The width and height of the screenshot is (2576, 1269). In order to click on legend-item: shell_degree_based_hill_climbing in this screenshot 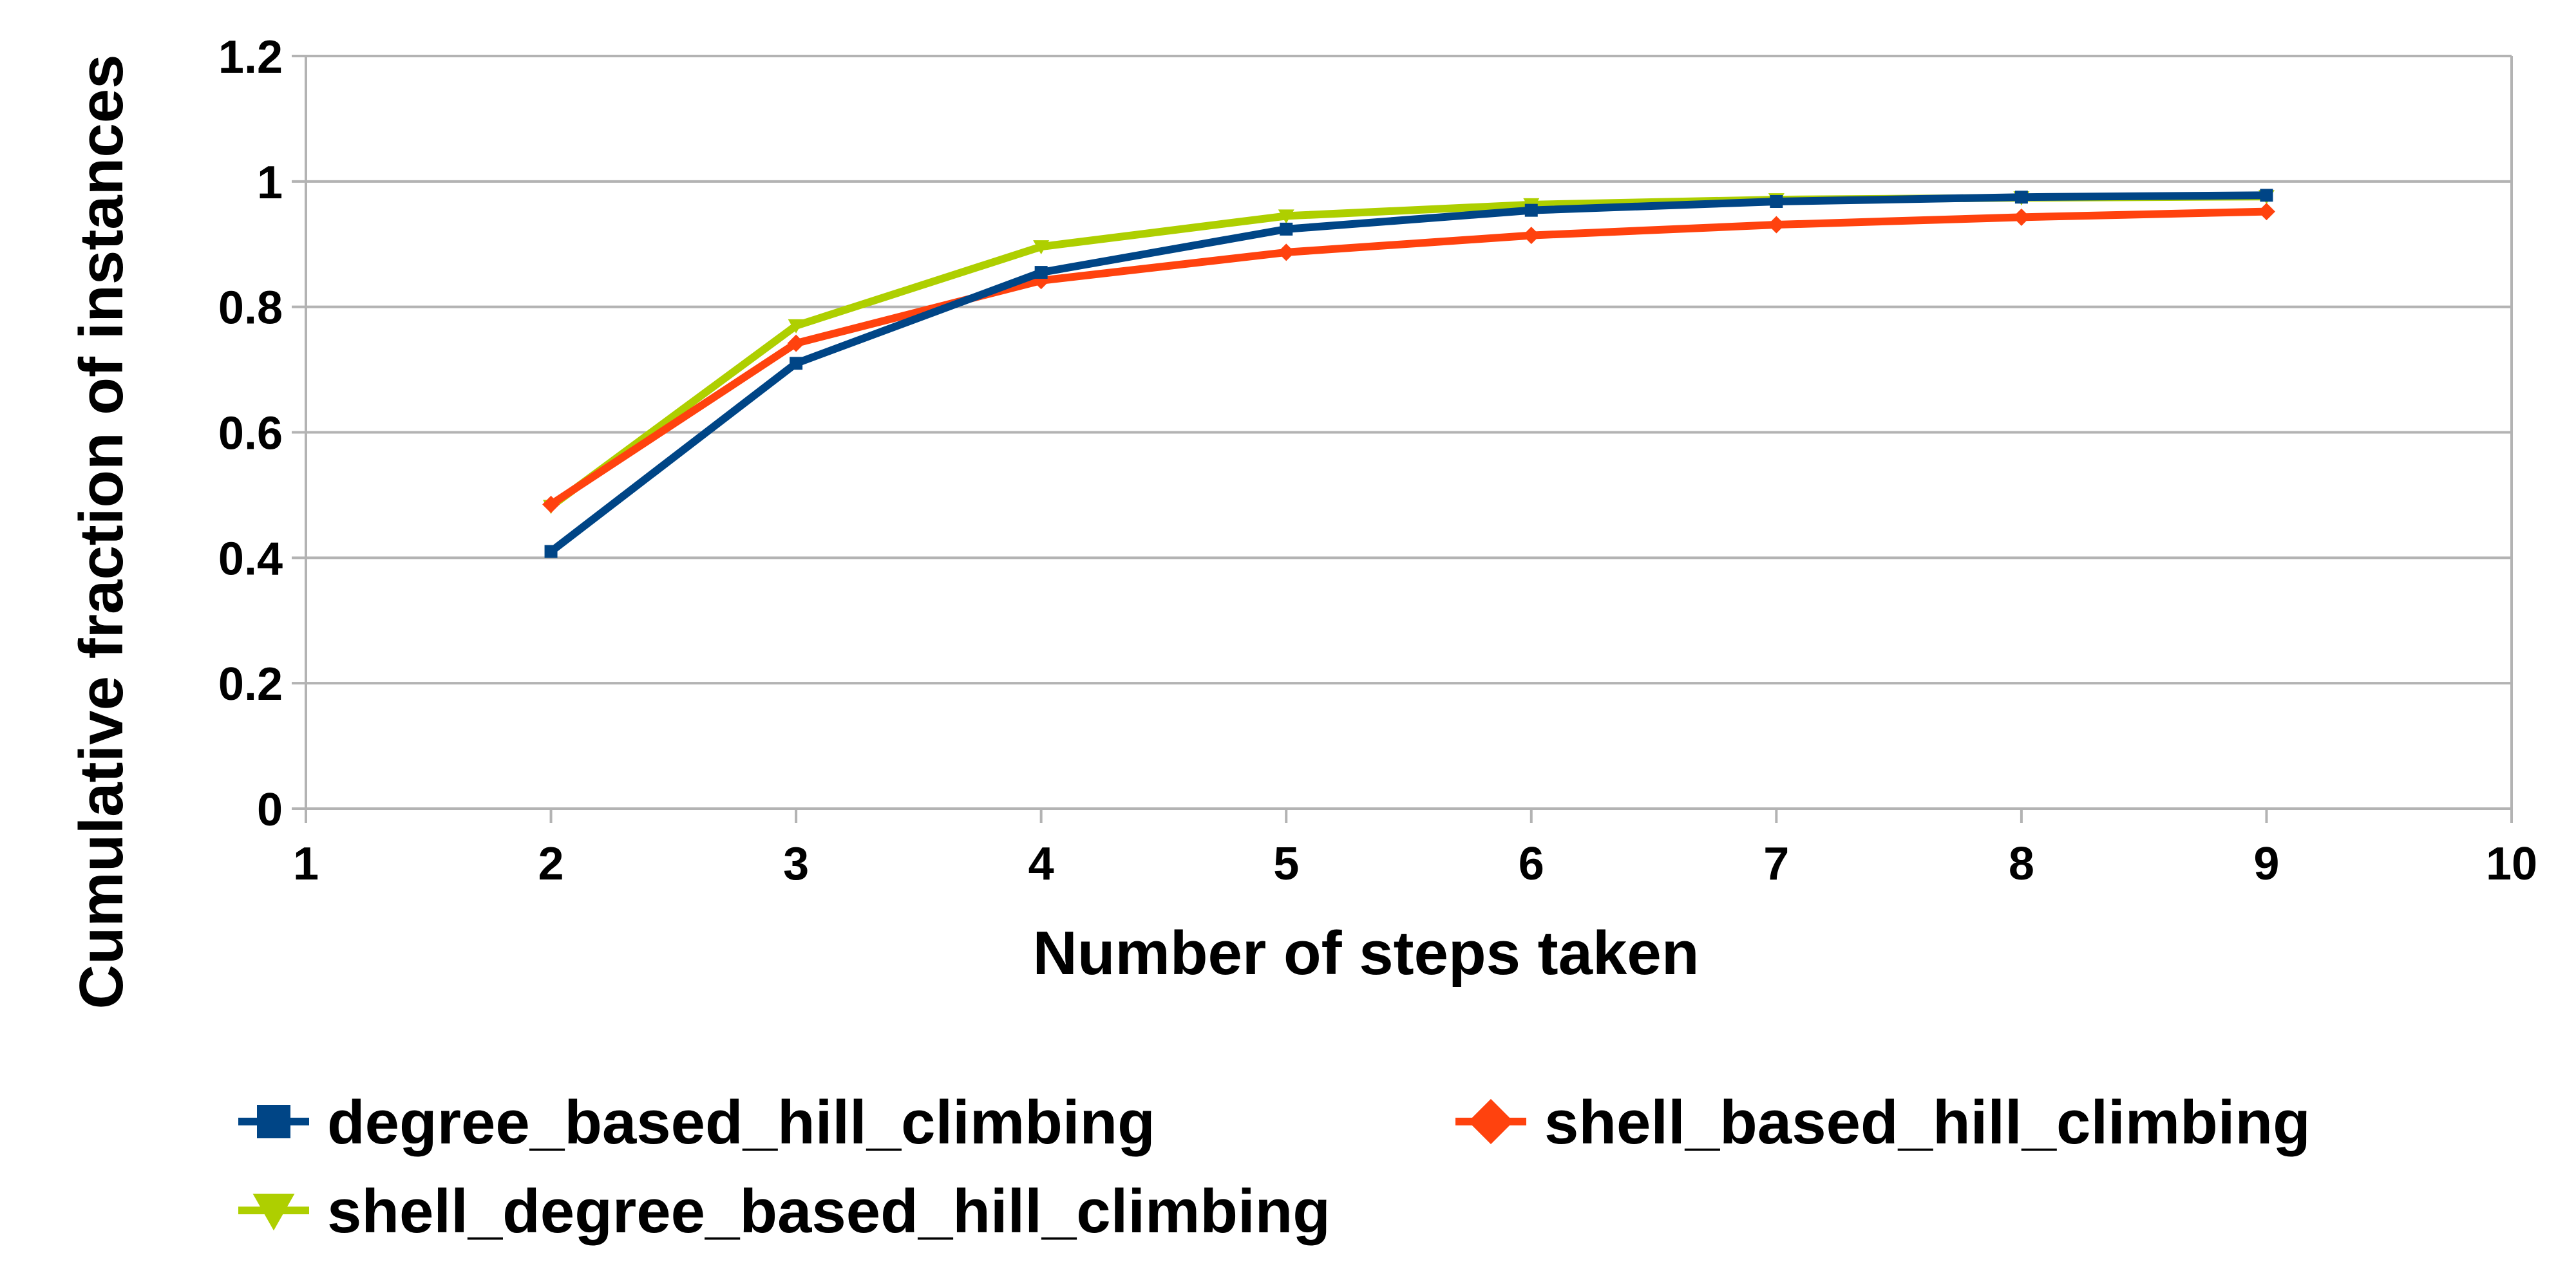, I will do `click(784, 1211)`.